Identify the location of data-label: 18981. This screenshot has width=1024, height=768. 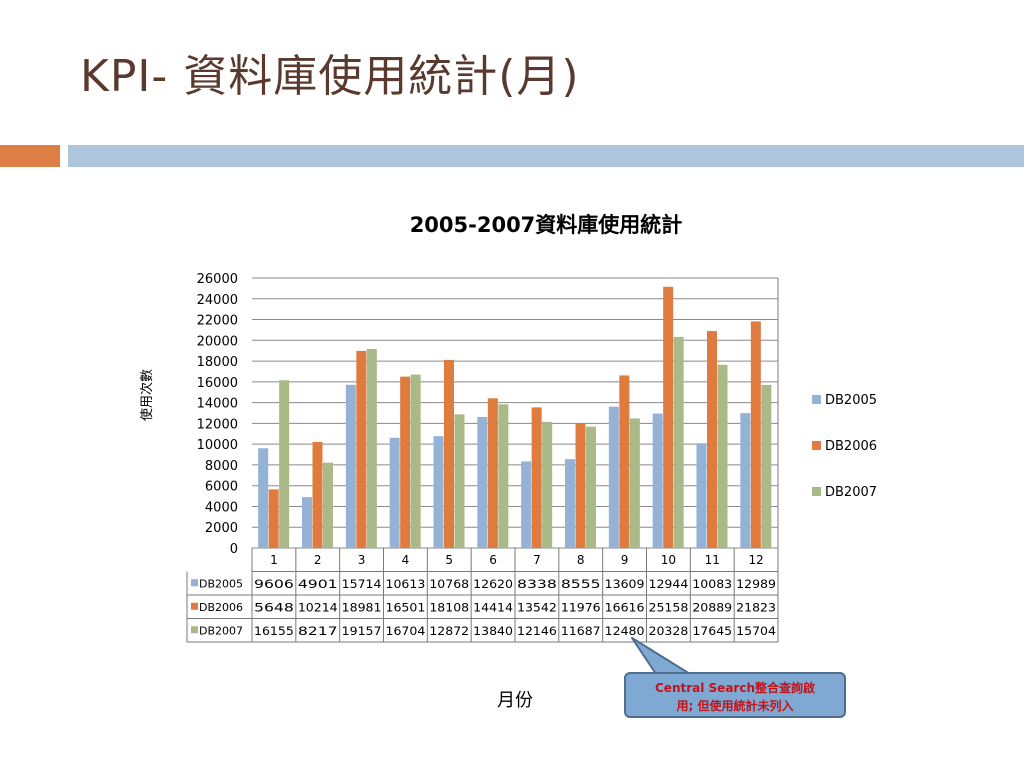
(362, 607).